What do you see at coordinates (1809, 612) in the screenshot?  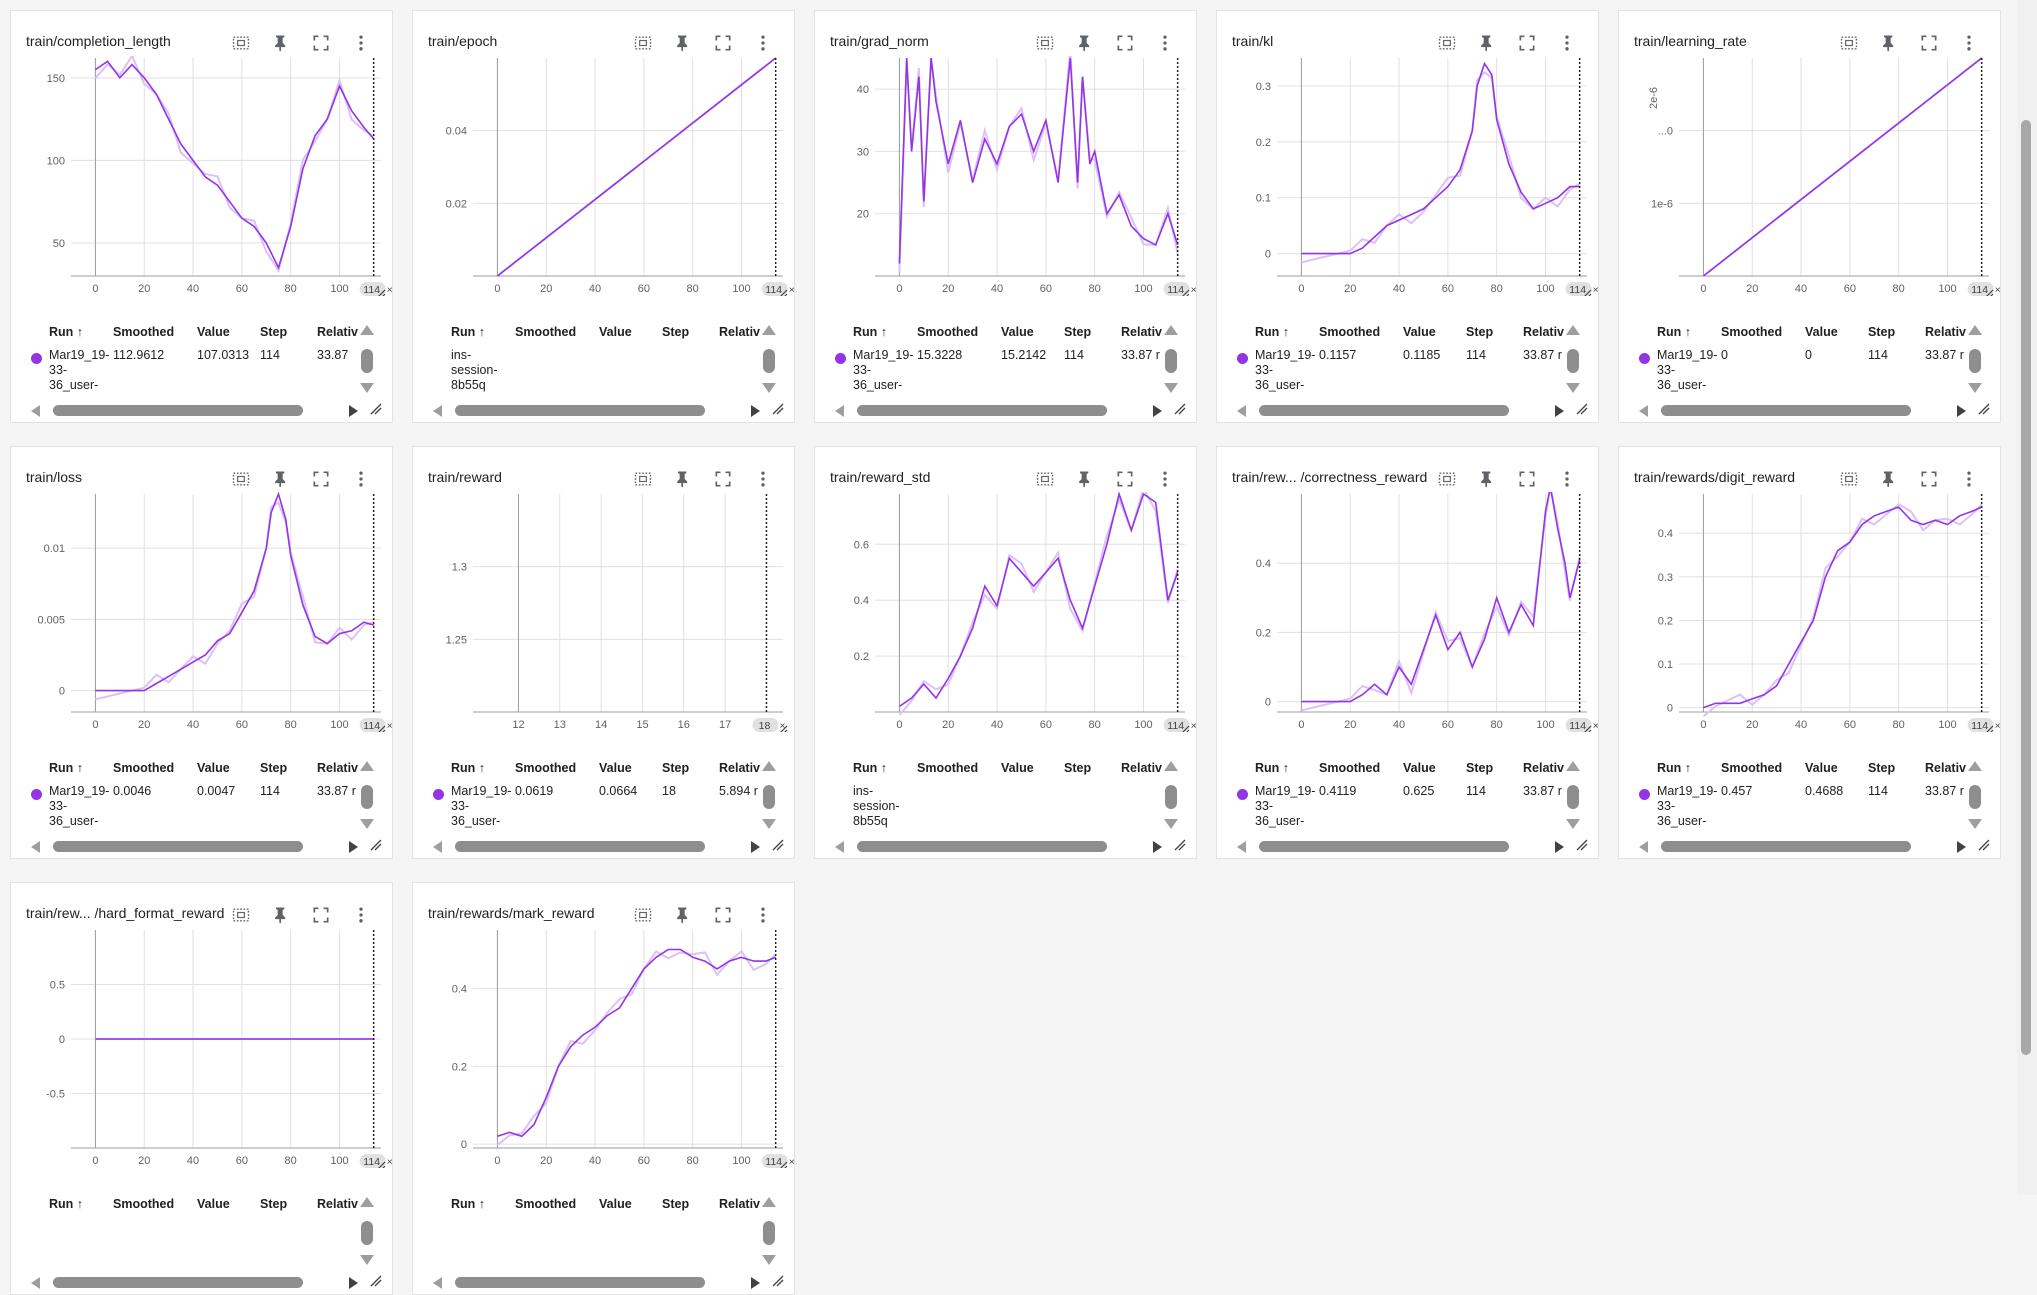 I see `chart-plot: 0 20 40 60 80 100 0 0.1 0.2 0.3 0.4 114 ×` at bounding box center [1809, 612].